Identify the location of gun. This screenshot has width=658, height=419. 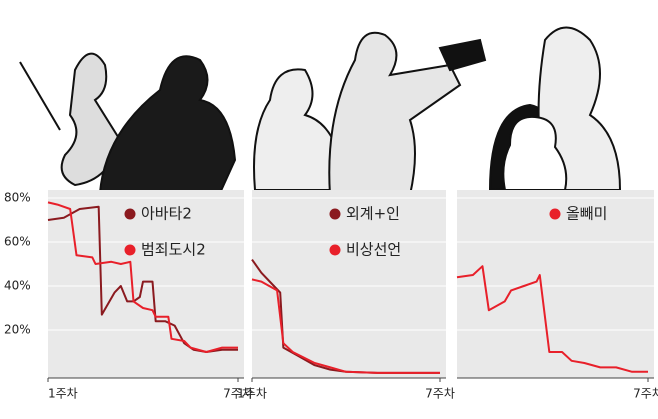
(462, 55).